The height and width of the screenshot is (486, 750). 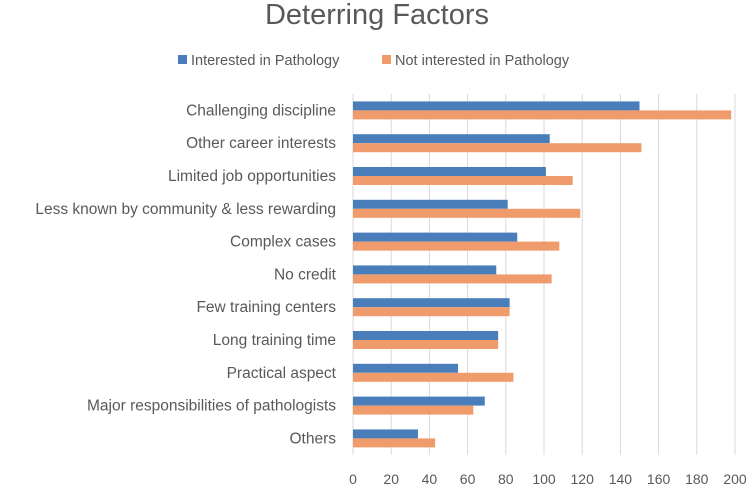 I want to click on x-tick-label-140: 140, so click(x=621, y=478).